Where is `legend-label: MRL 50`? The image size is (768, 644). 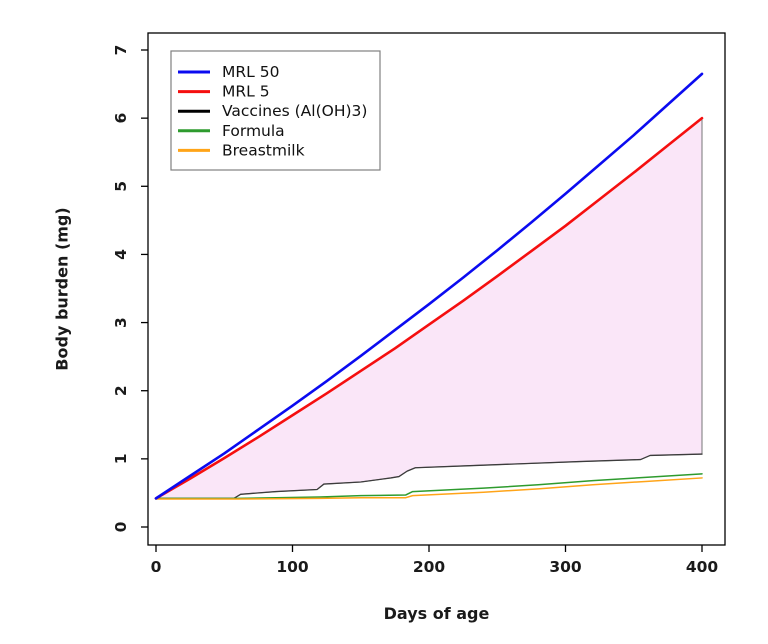
legend-label: MRL 50 is located at coordinates (250, 72).